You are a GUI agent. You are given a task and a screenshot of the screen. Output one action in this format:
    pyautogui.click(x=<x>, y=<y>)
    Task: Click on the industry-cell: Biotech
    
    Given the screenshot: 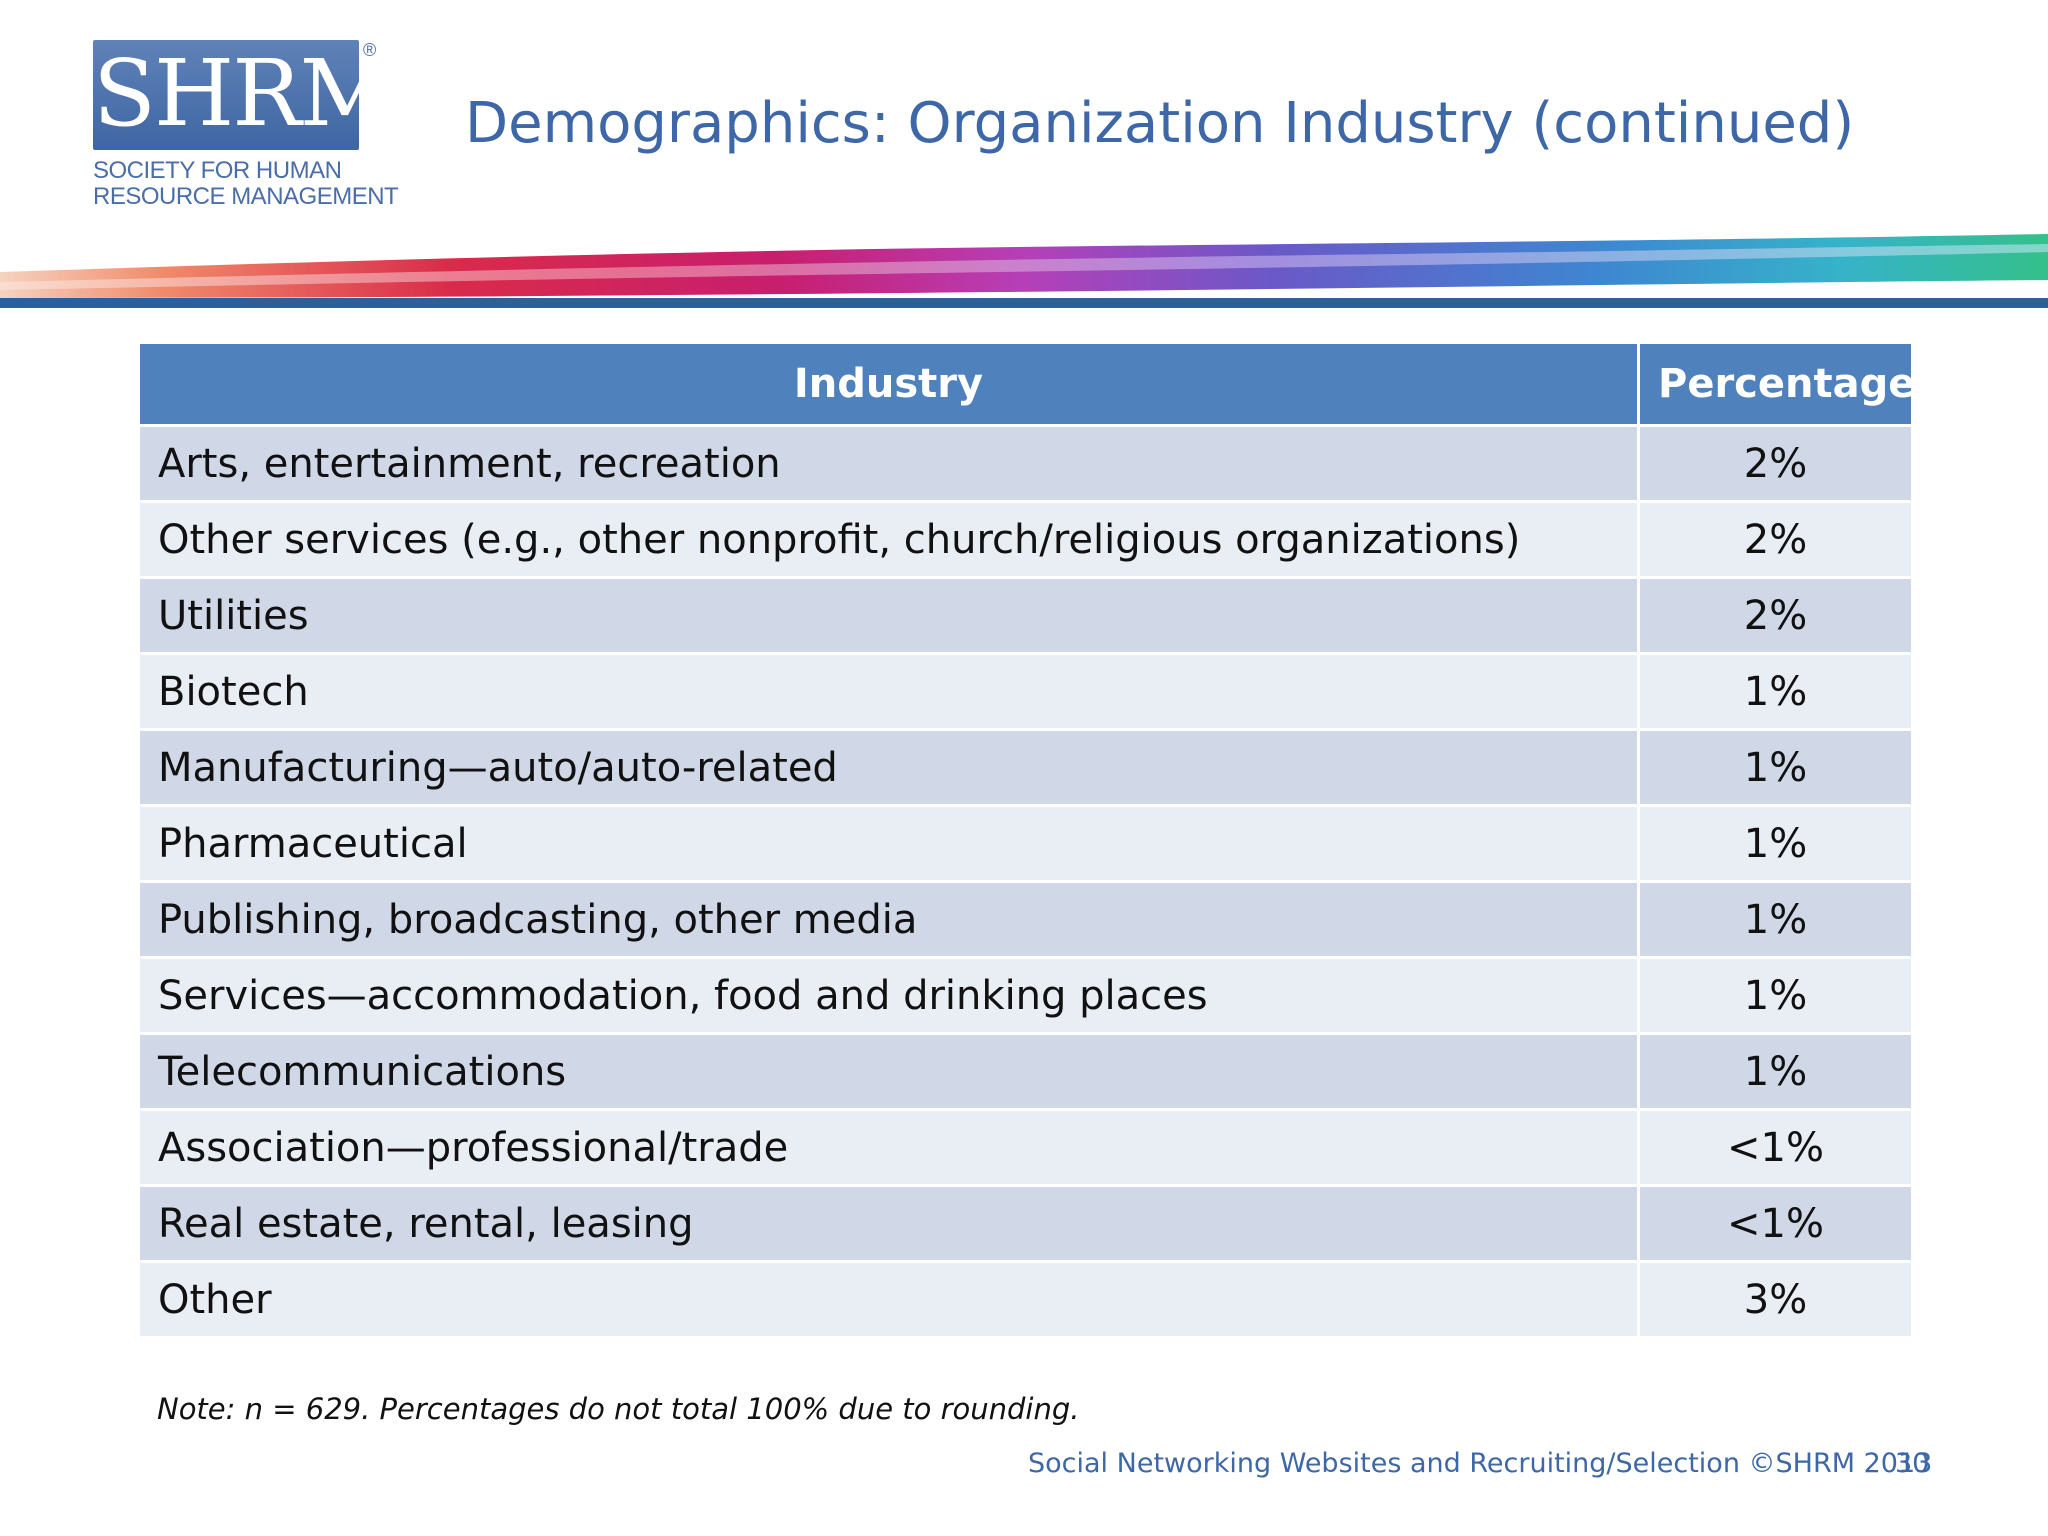 What is the action you would take?
    pyautogui.click(x=888, y=691)
    